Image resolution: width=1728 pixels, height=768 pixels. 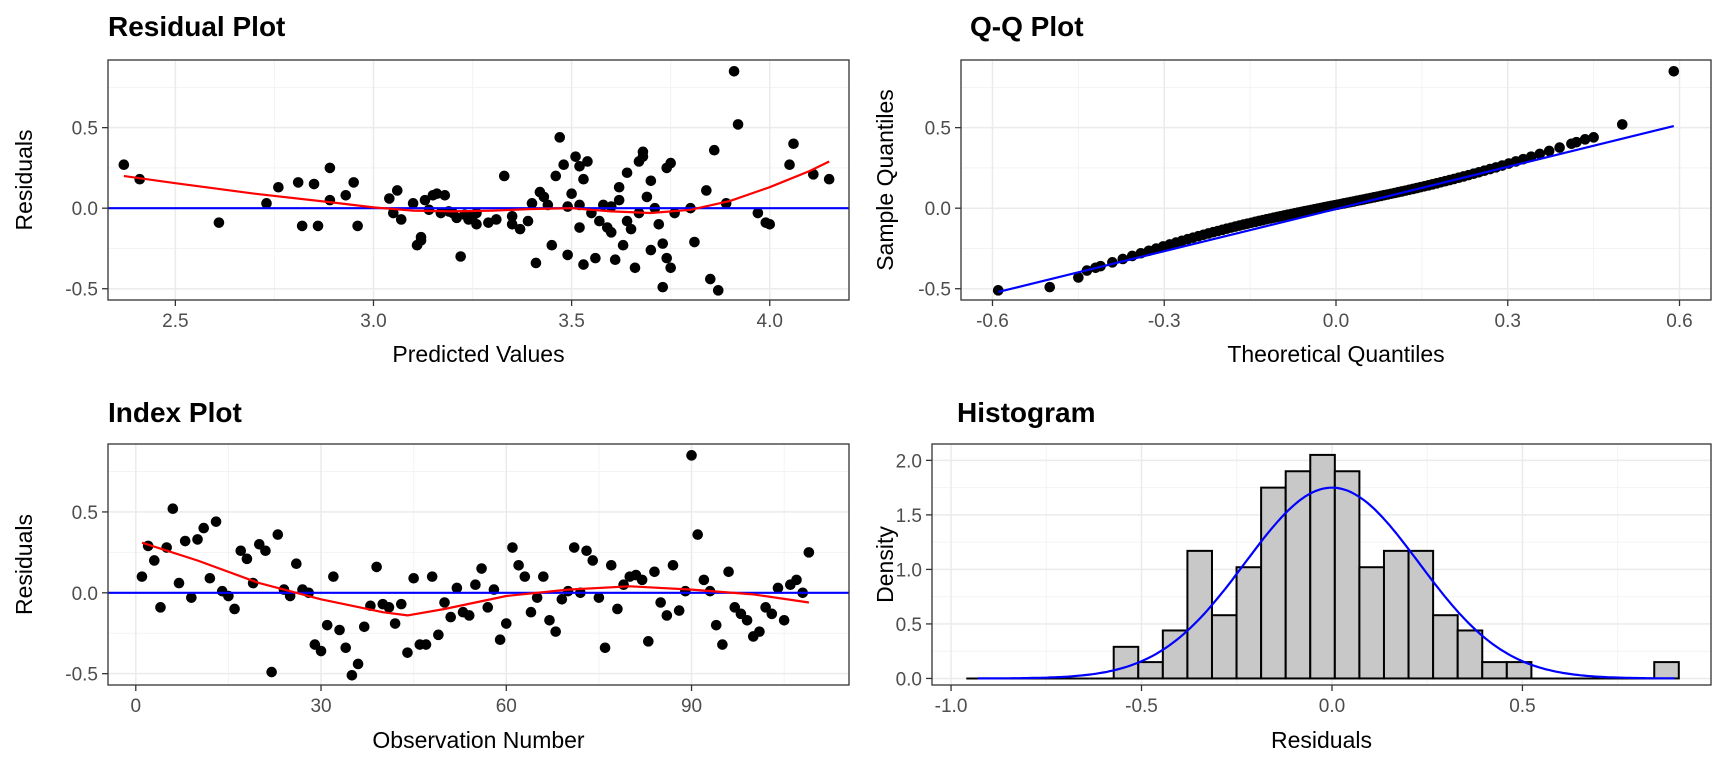 I want to click on grid-lines, so click(x=1336, y=180).